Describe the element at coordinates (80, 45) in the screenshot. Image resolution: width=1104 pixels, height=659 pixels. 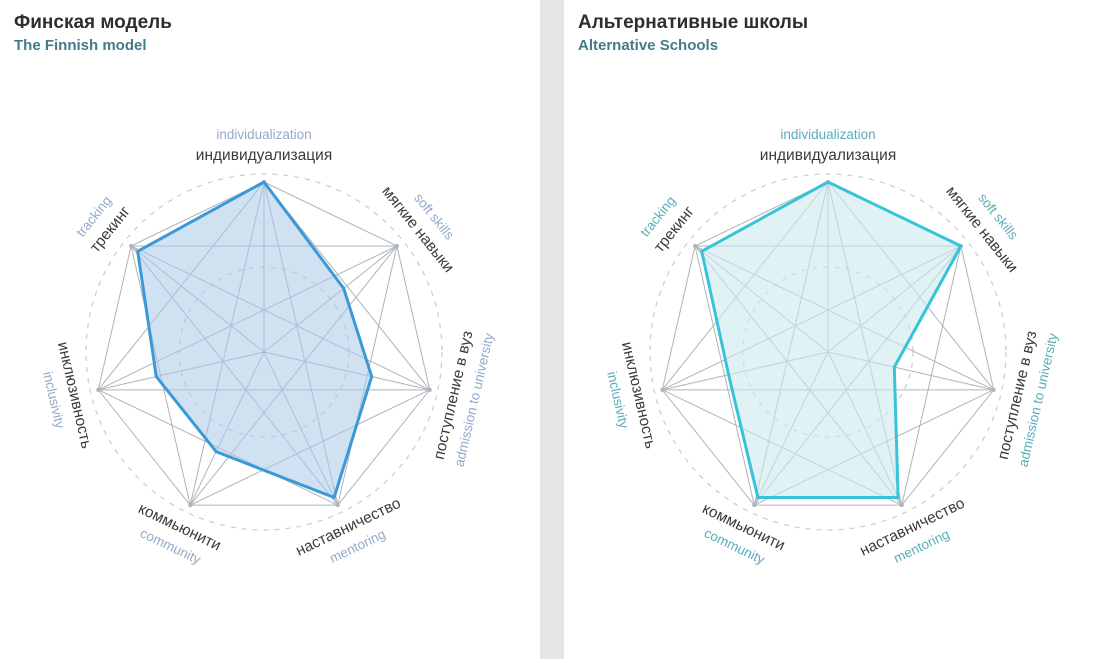
I see `panel-subtitle: The Finnish model` at that location.